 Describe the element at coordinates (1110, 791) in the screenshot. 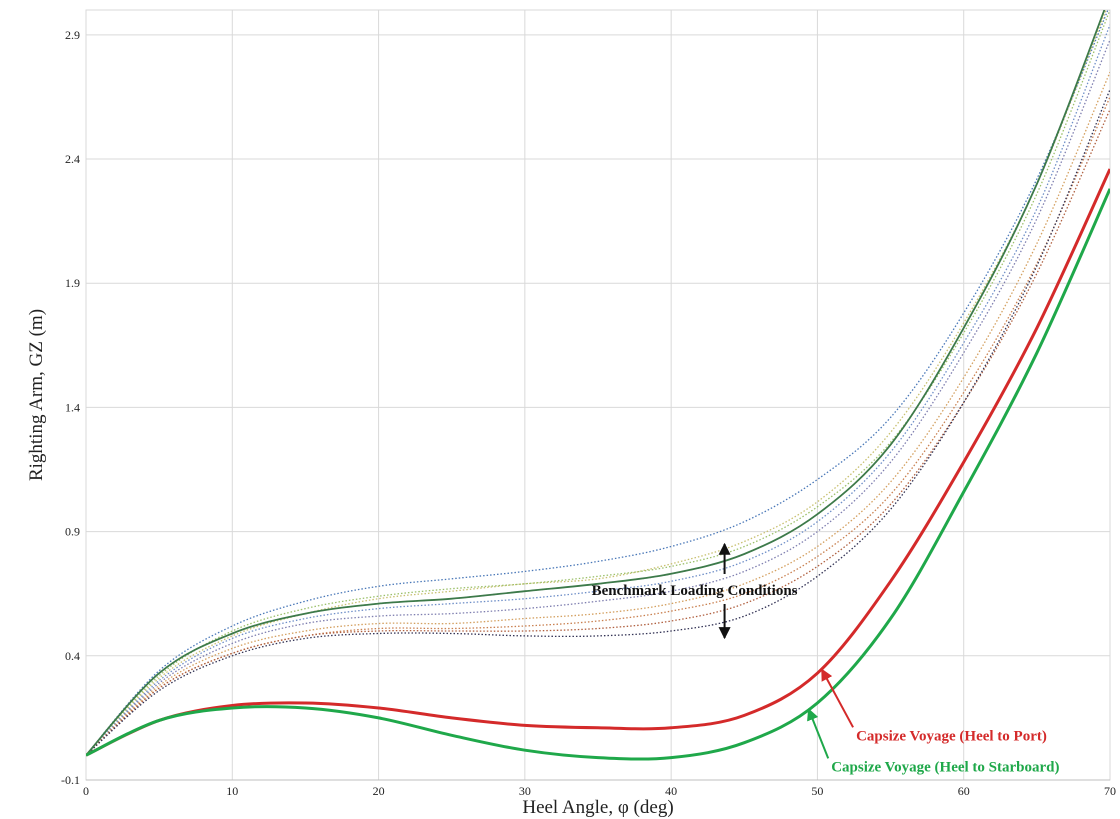

I see `x-tick-label: 70` at that location.